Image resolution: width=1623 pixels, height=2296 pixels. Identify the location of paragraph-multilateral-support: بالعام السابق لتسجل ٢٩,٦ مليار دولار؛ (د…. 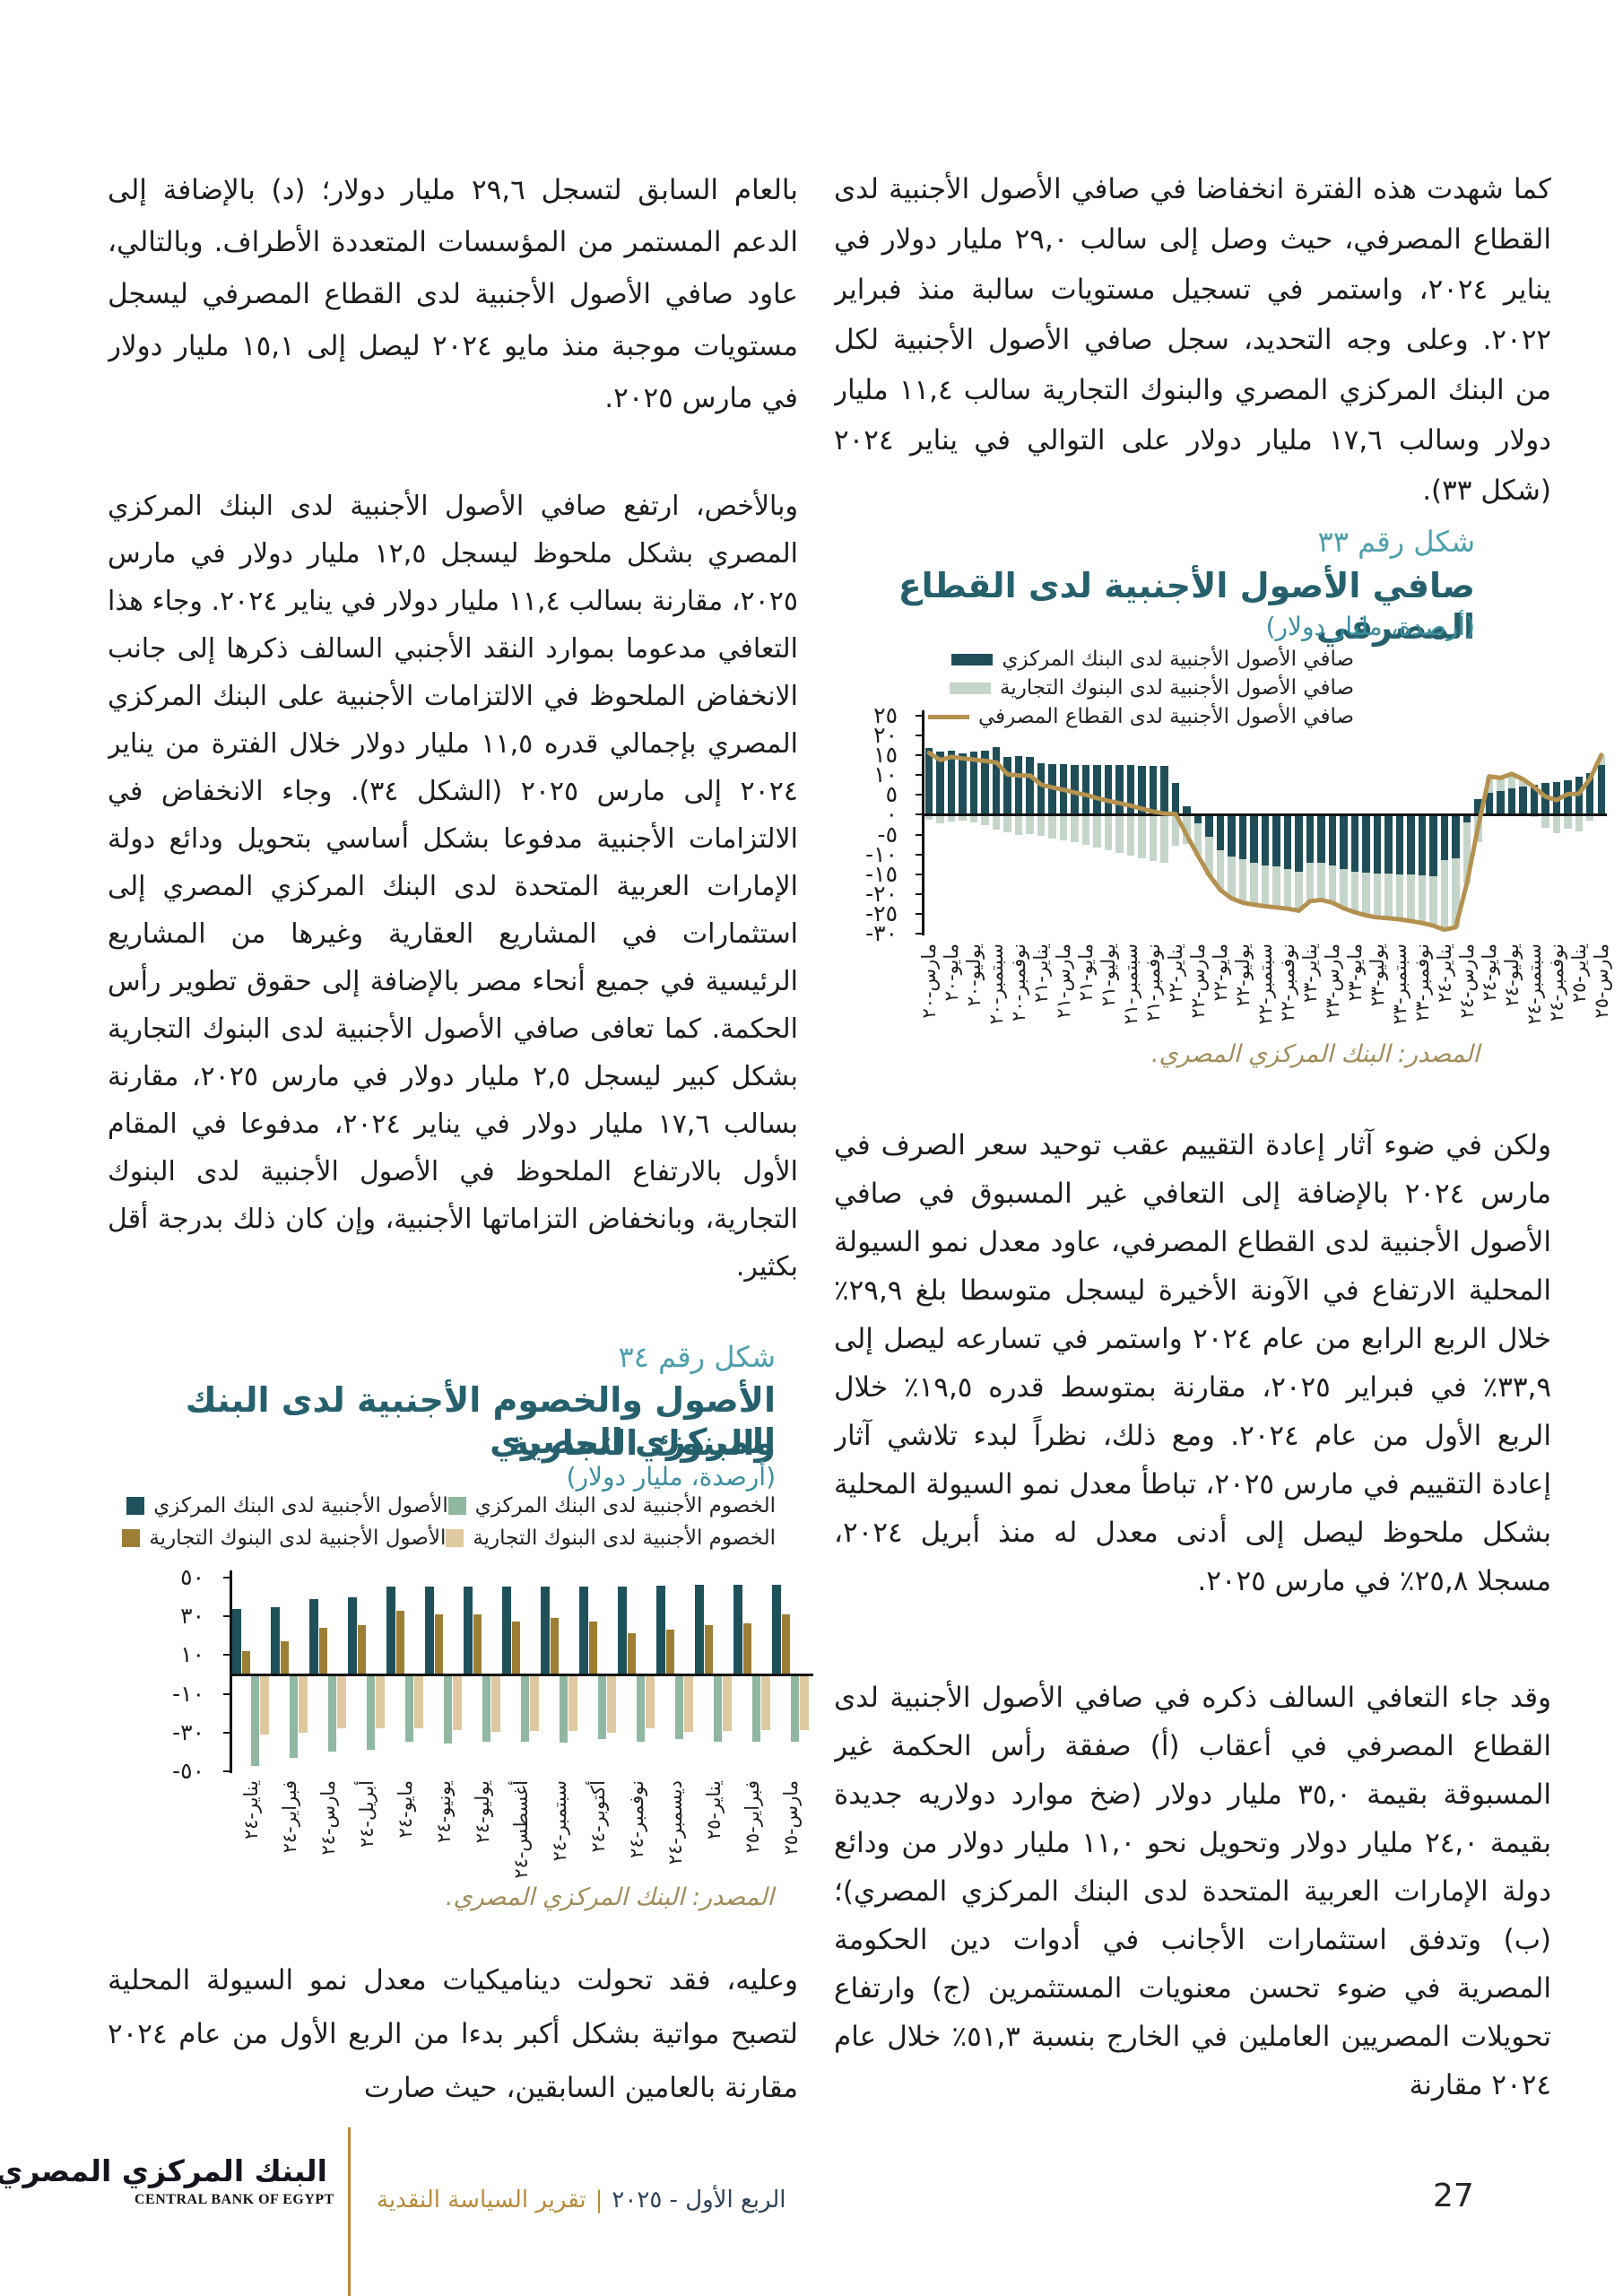
(453, 294).